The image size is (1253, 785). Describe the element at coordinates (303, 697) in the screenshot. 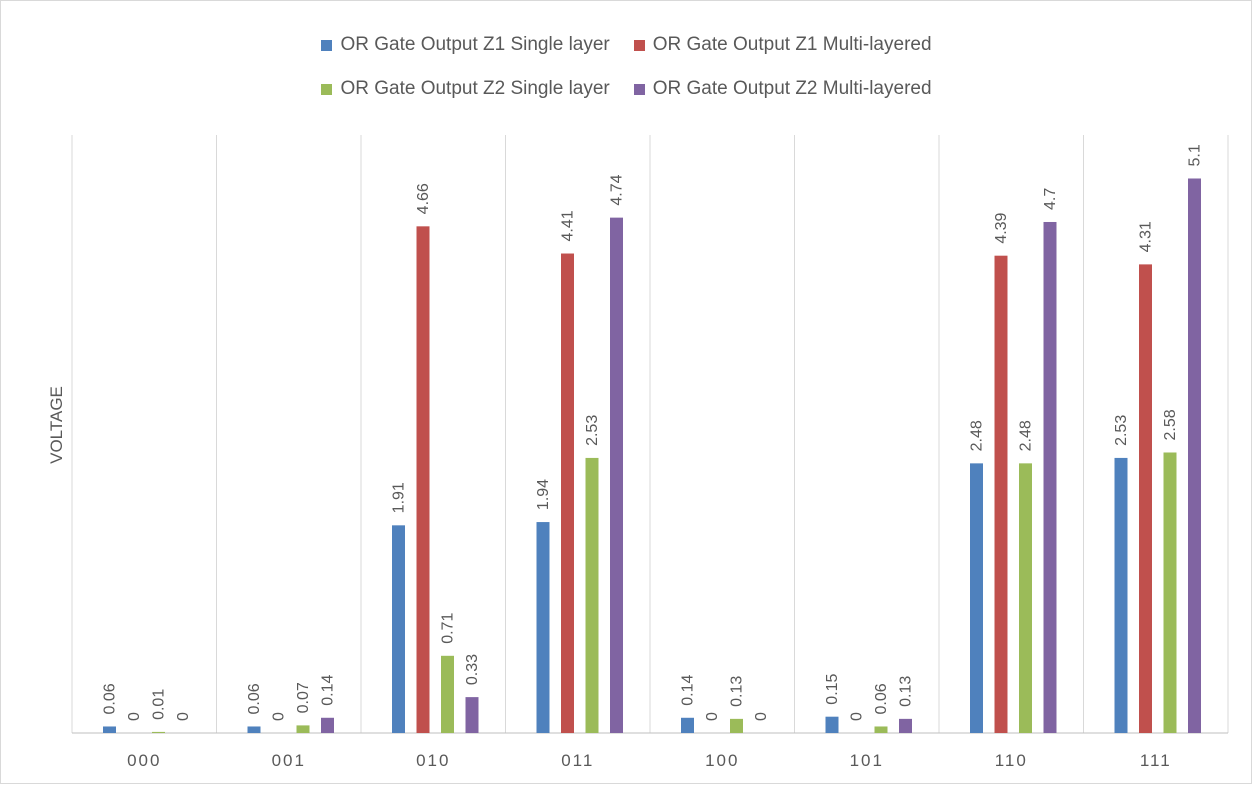

I see `data-label-s2-001: 0.07` at that location.